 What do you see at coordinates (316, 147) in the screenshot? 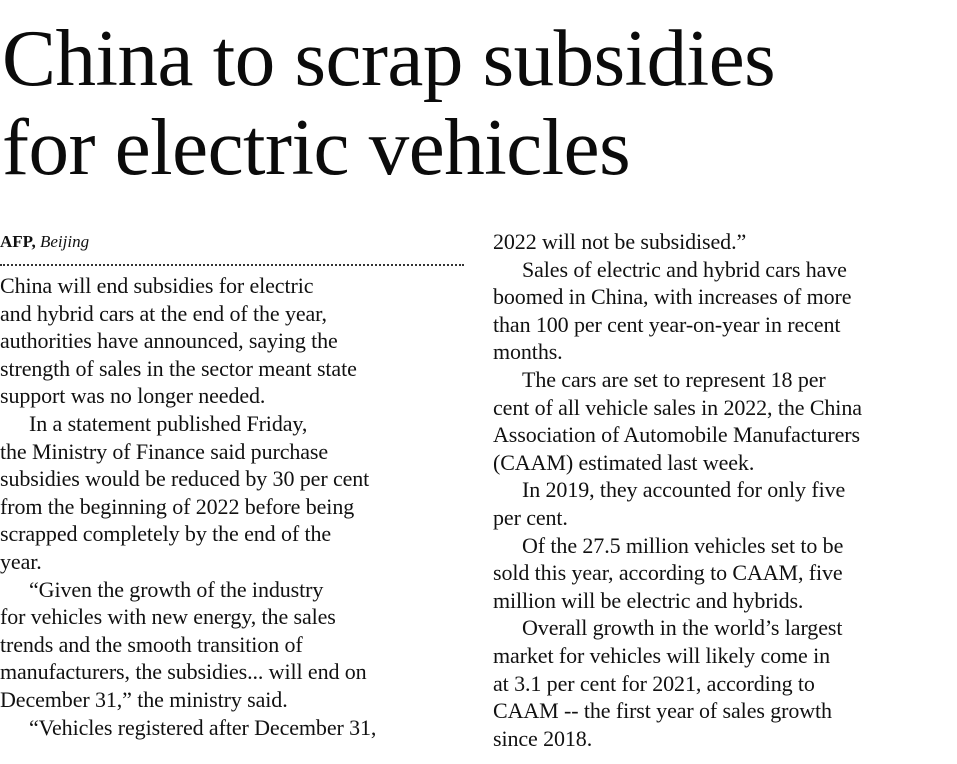
I see `headline-line: for electric vehicles` at bounding box center [316, 147].